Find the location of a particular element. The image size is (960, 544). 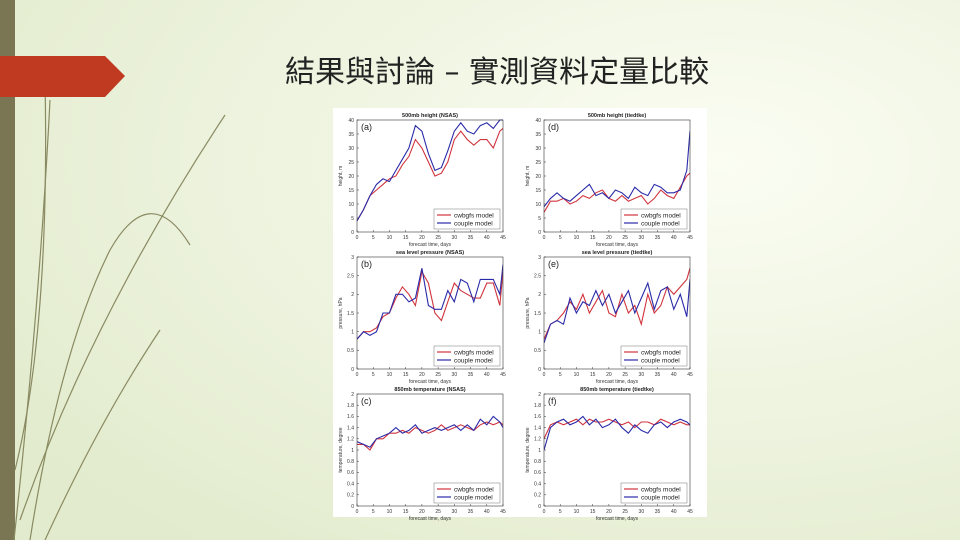

y-tick-label: 30 is located at coordinates (538, 149).